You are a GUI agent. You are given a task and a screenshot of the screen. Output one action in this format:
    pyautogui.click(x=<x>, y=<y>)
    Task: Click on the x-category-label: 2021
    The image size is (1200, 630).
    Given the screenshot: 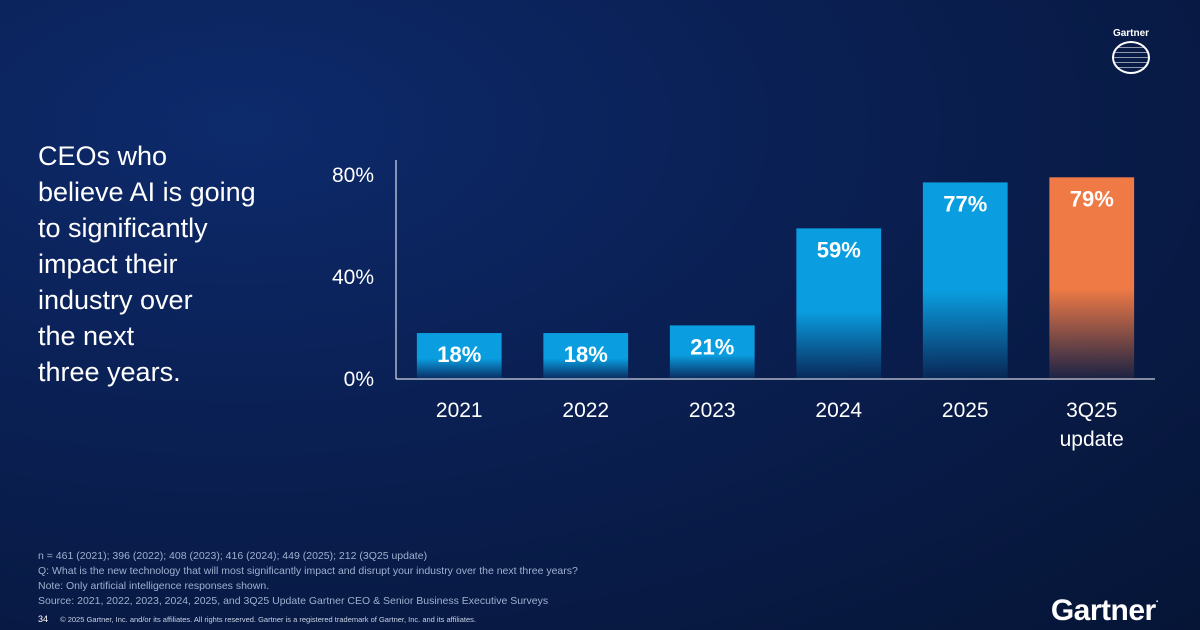 What is the action you would take?
    pyautogui.click(x=459, y=410)
    